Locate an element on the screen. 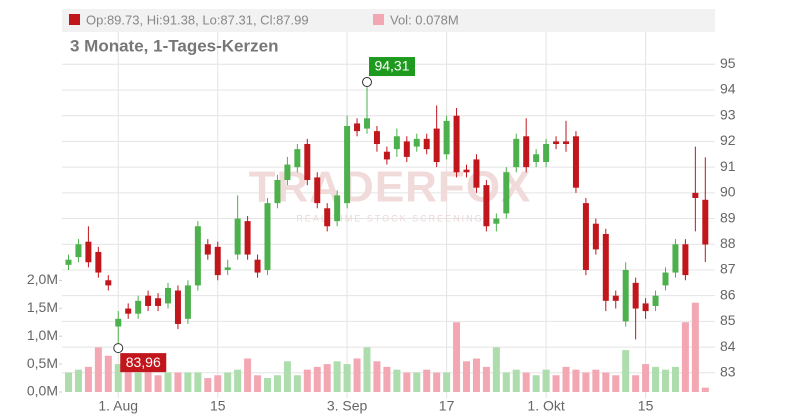 Image resolution: width=800 pixels, height=420 pixels. y2-tick-label: 1,5M is located at coordinates (42, 307).